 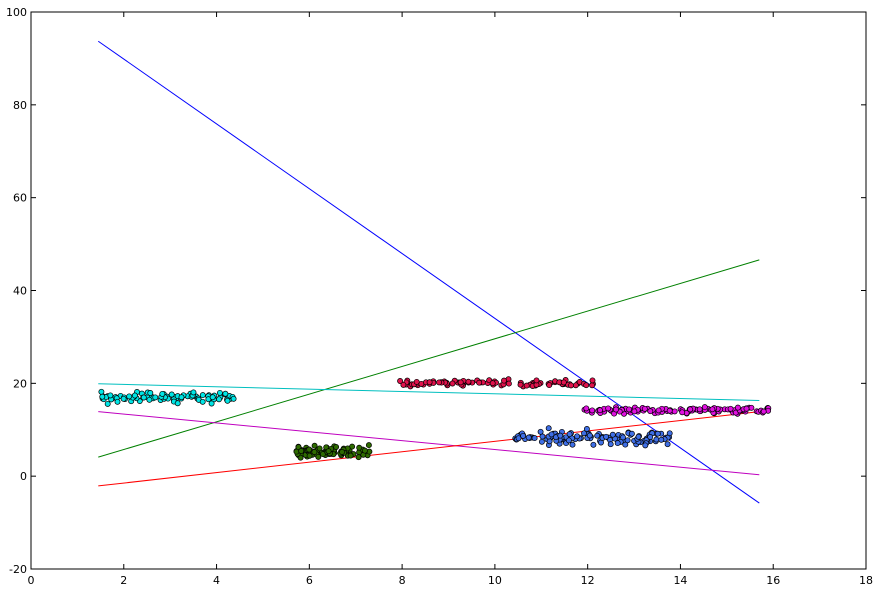 I want to click on x-tick-label: 6, so click(x=309, y=580).